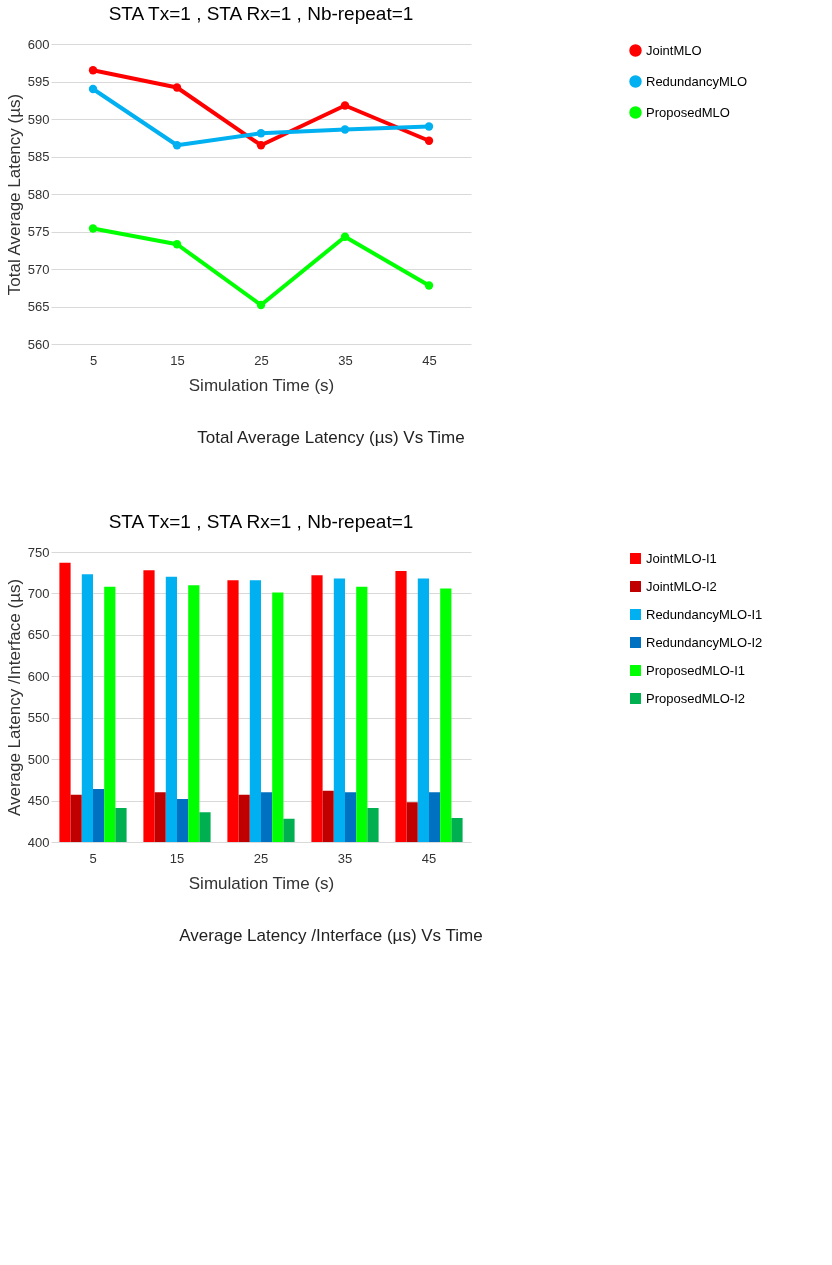 This screenshot has height=1265, width=832. Describe the element at coordinates (674, 50) in the screenshot. I see `legend-label: JointMLO` at that location.